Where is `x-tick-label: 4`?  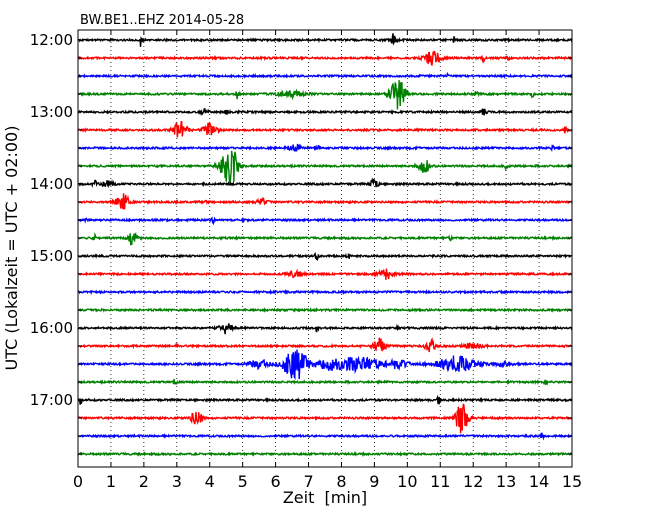
x-tick-label: 4 is located at coordinates (210, 481).